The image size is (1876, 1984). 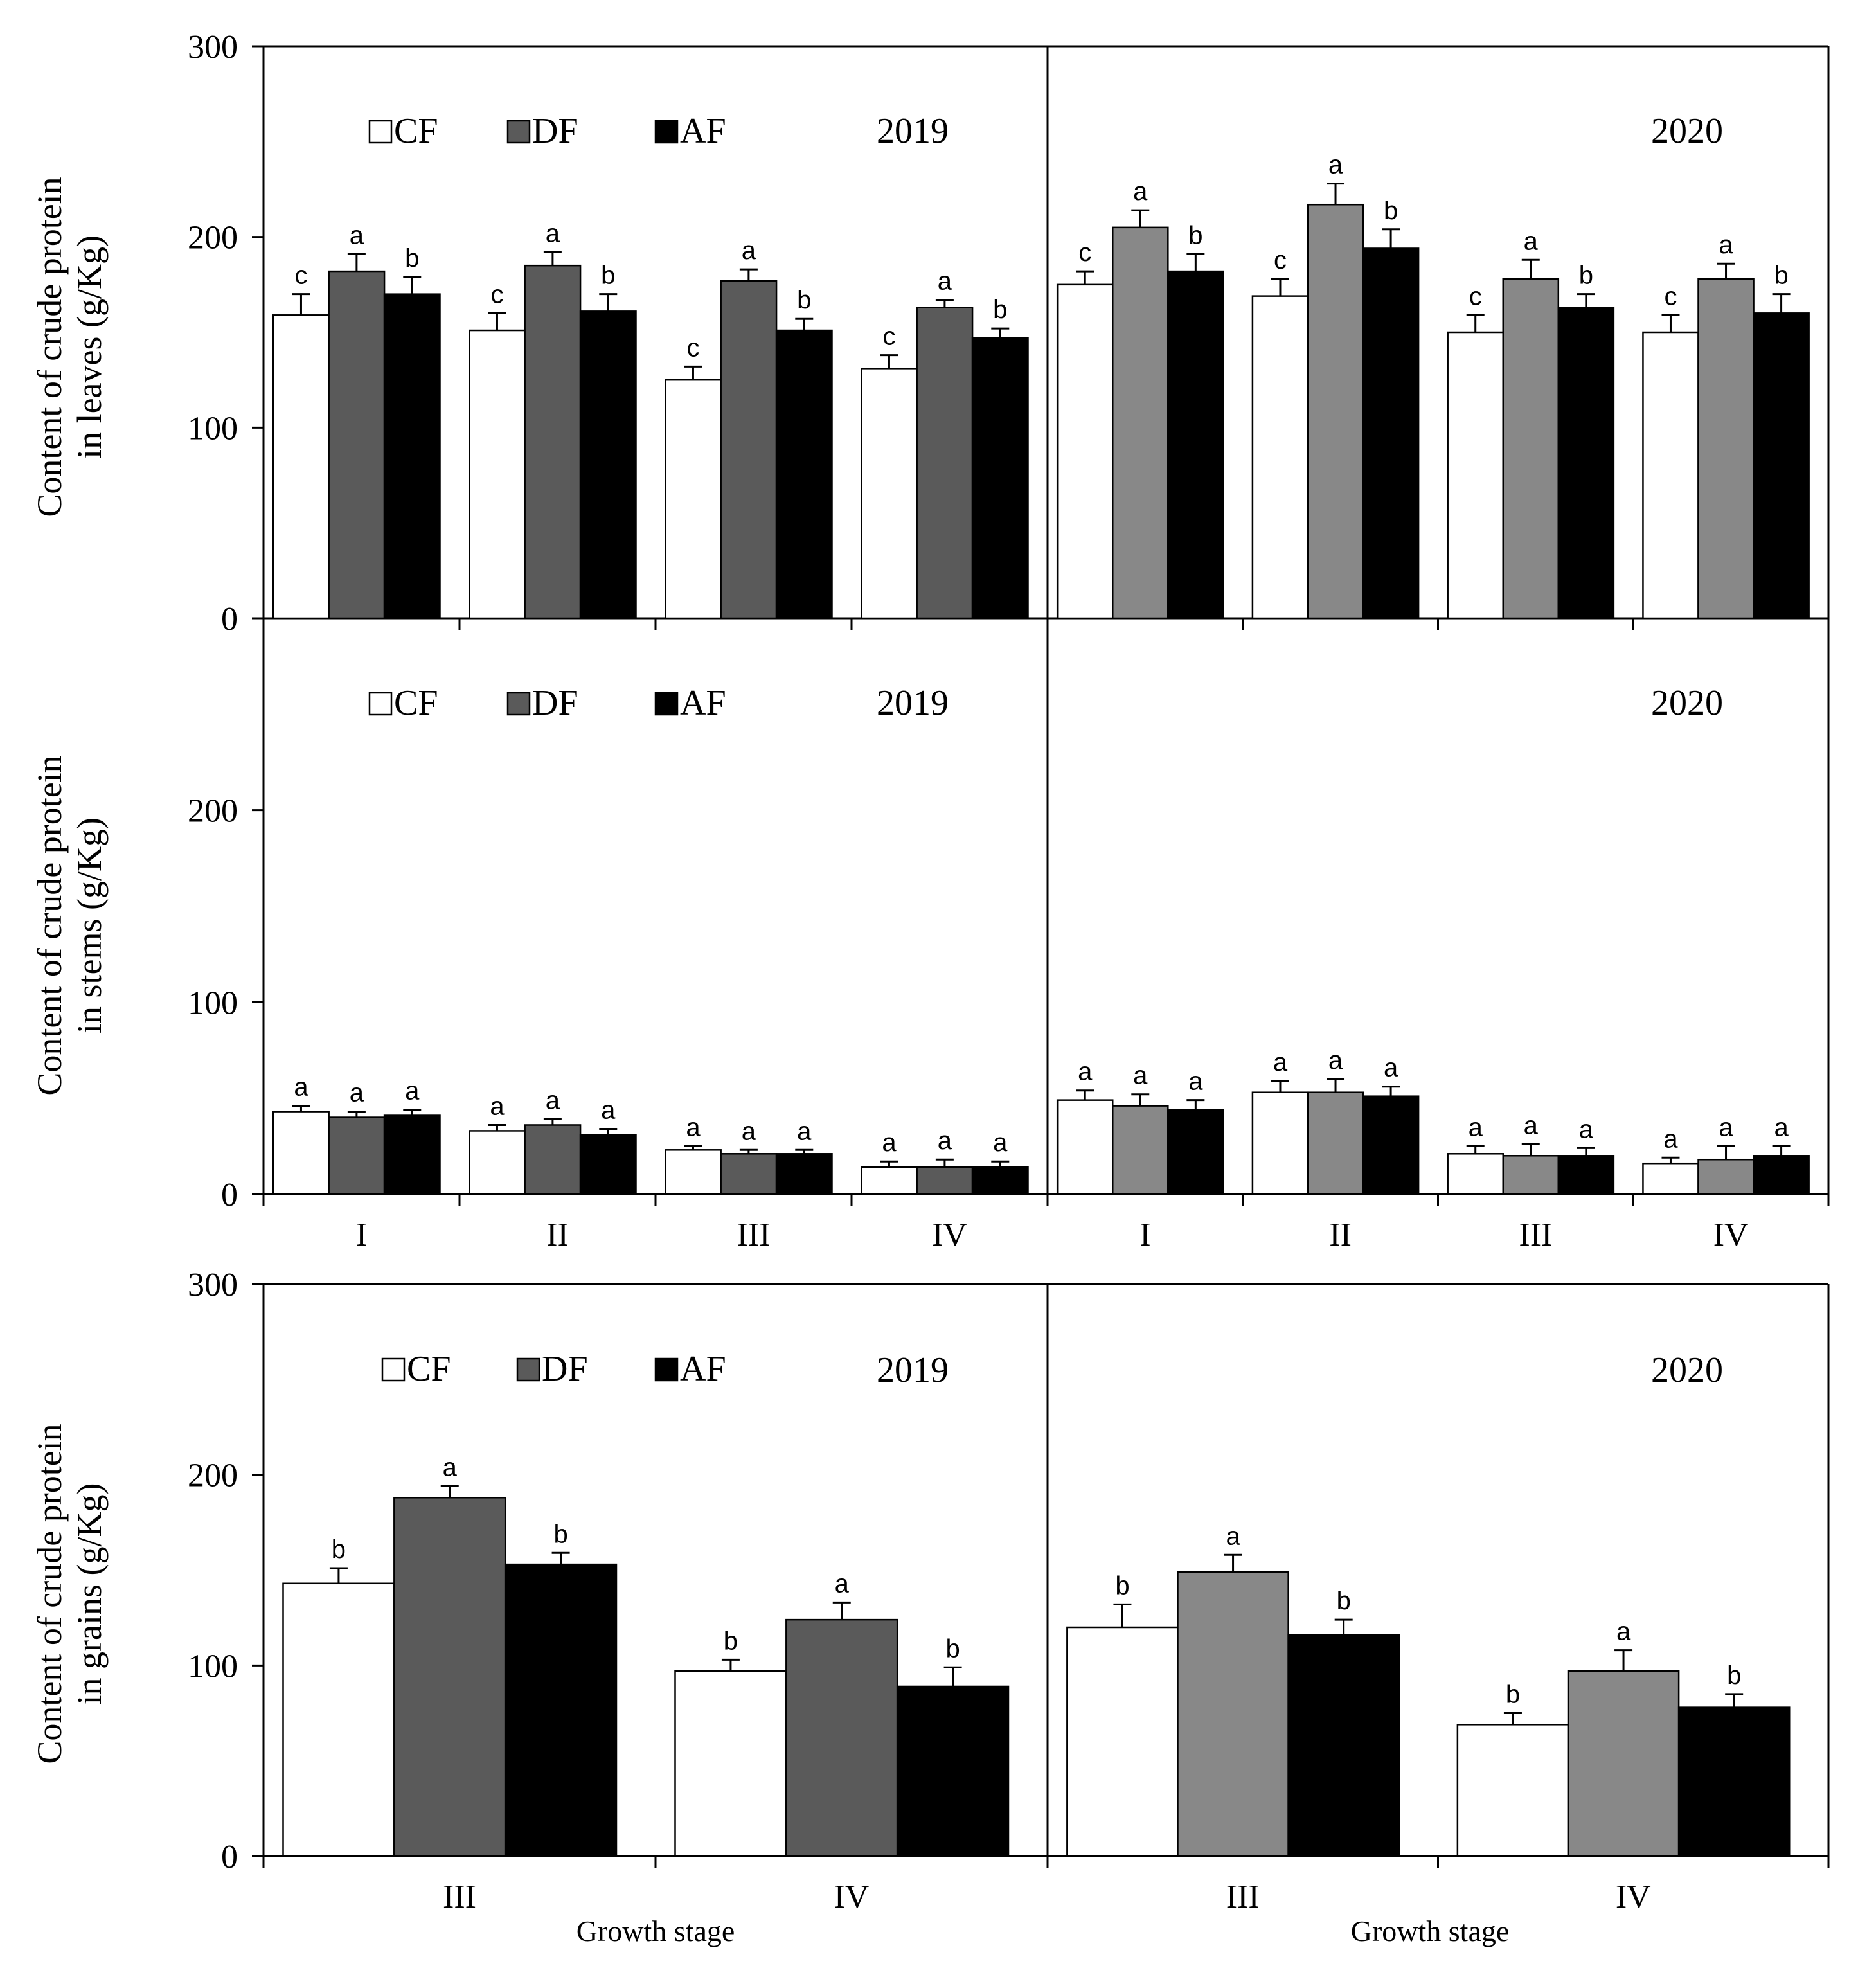 What do you see at coordinates (1085, 1147) in the screenshot?
I see `bar-CF-2020-I` at bounding box center [1085, 1147].